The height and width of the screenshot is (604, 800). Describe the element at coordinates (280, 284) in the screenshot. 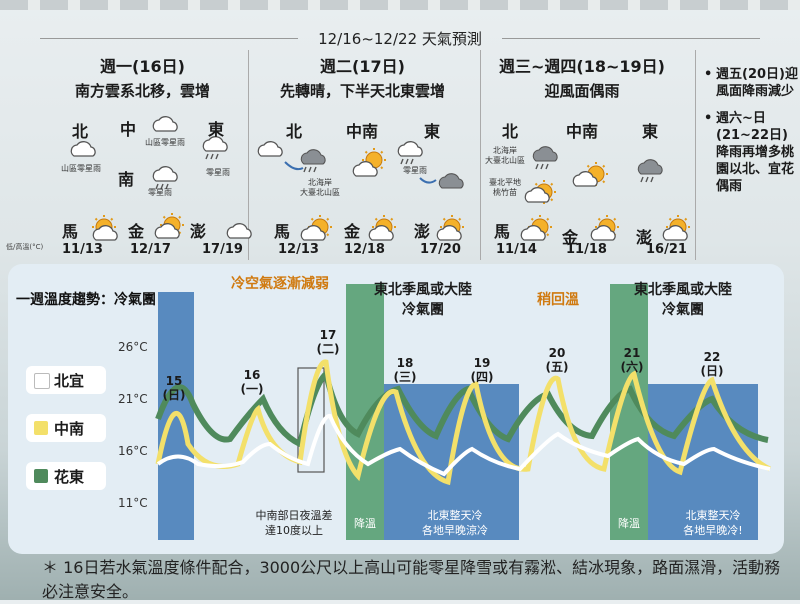

I see `phase-label: 冷空氣逐漸減弱` at that location.